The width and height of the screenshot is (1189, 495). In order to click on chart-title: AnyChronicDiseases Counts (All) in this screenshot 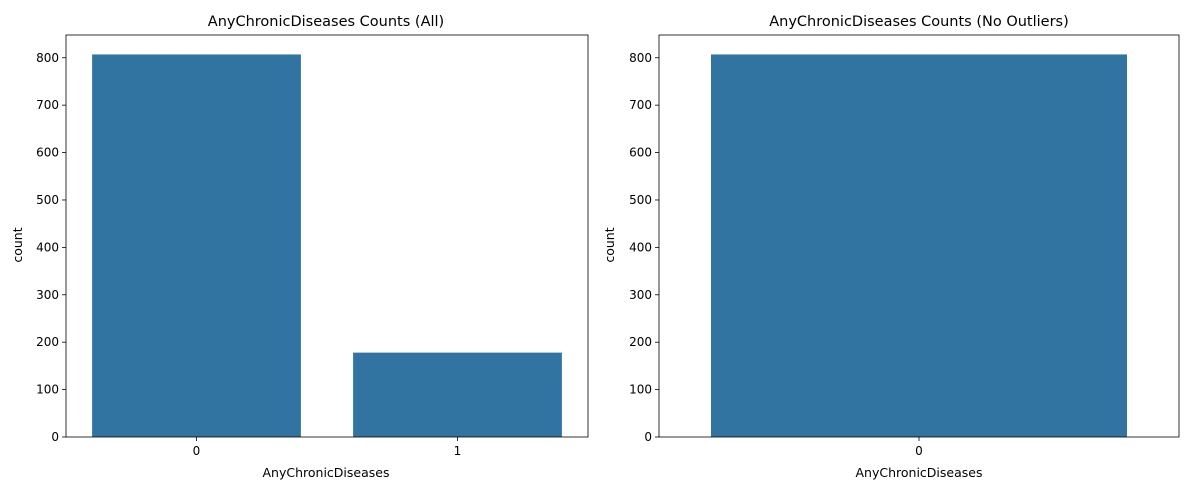, I will do `click(326, 22)`.